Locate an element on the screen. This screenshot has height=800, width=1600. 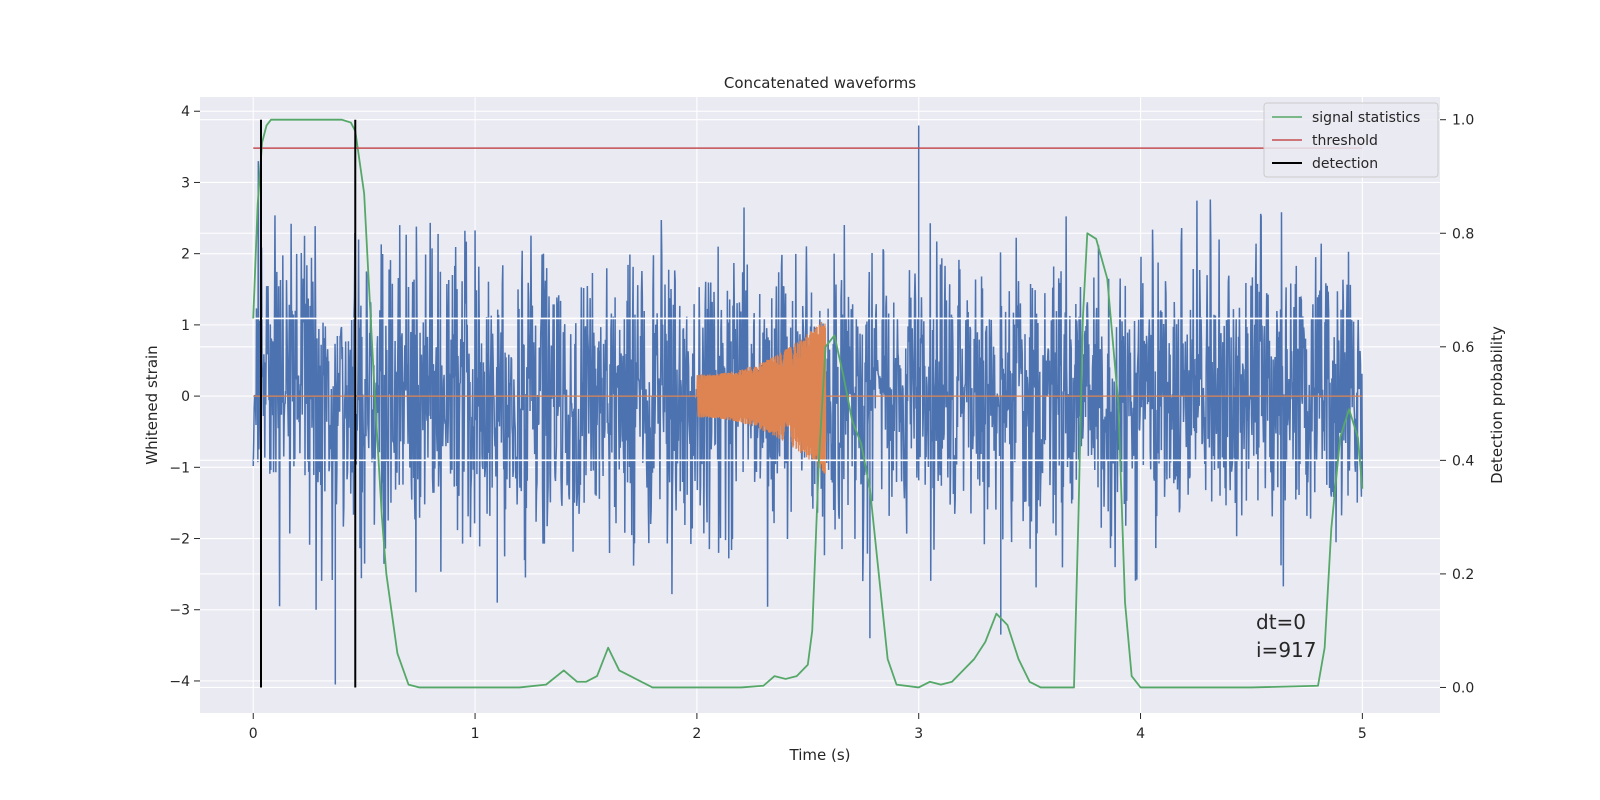
x-axis-label: Time (s) is located at coordinates (820, 755).